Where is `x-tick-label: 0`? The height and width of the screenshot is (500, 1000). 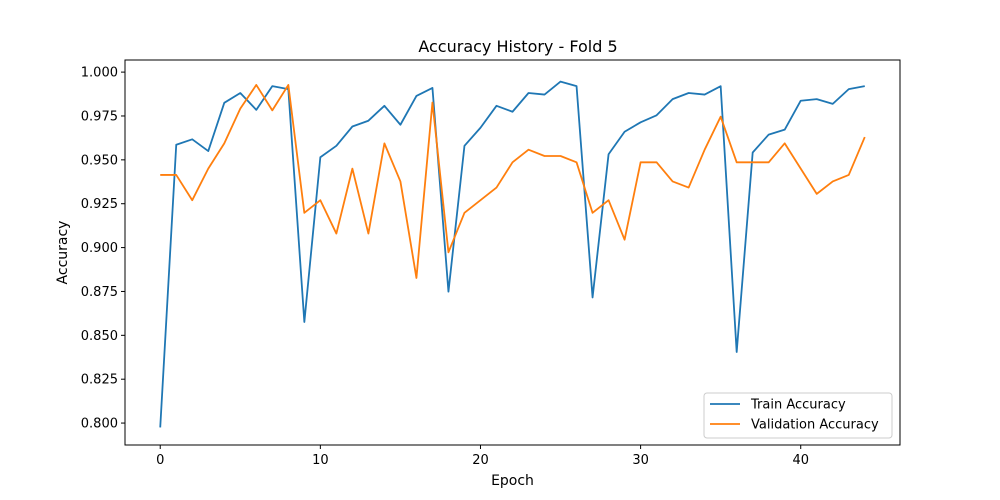
x-tick-label: 0 is located at coordinates (160, 460).